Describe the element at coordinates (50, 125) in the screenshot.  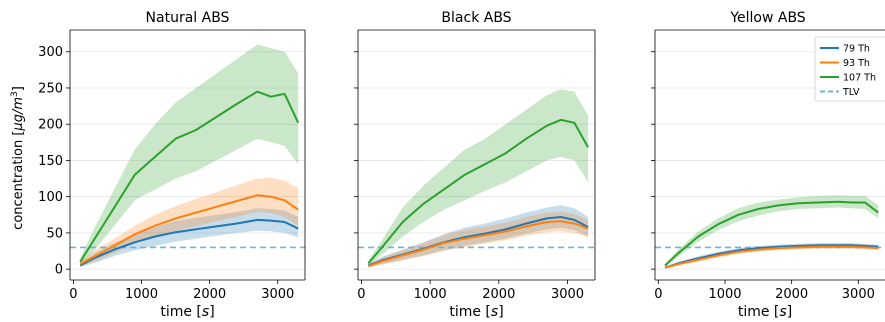
I see `y-tick-label: 200` at that location.